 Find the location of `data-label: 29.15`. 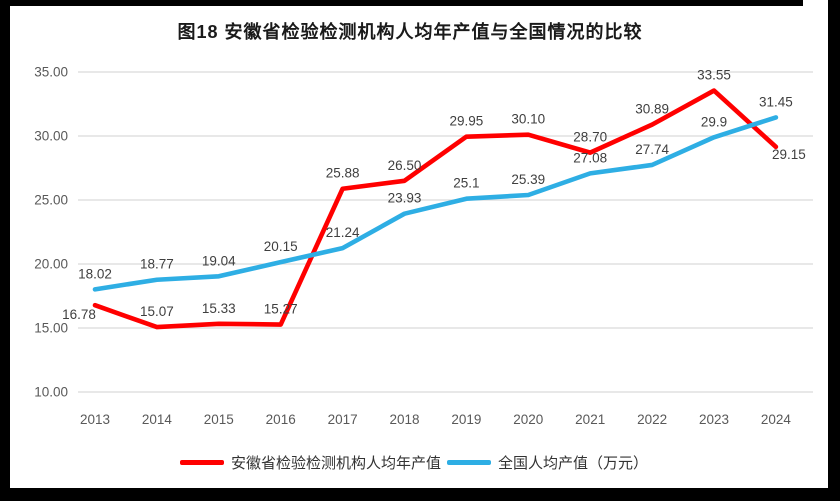

data-label: 29.15 is located at coordinates (789, 154).